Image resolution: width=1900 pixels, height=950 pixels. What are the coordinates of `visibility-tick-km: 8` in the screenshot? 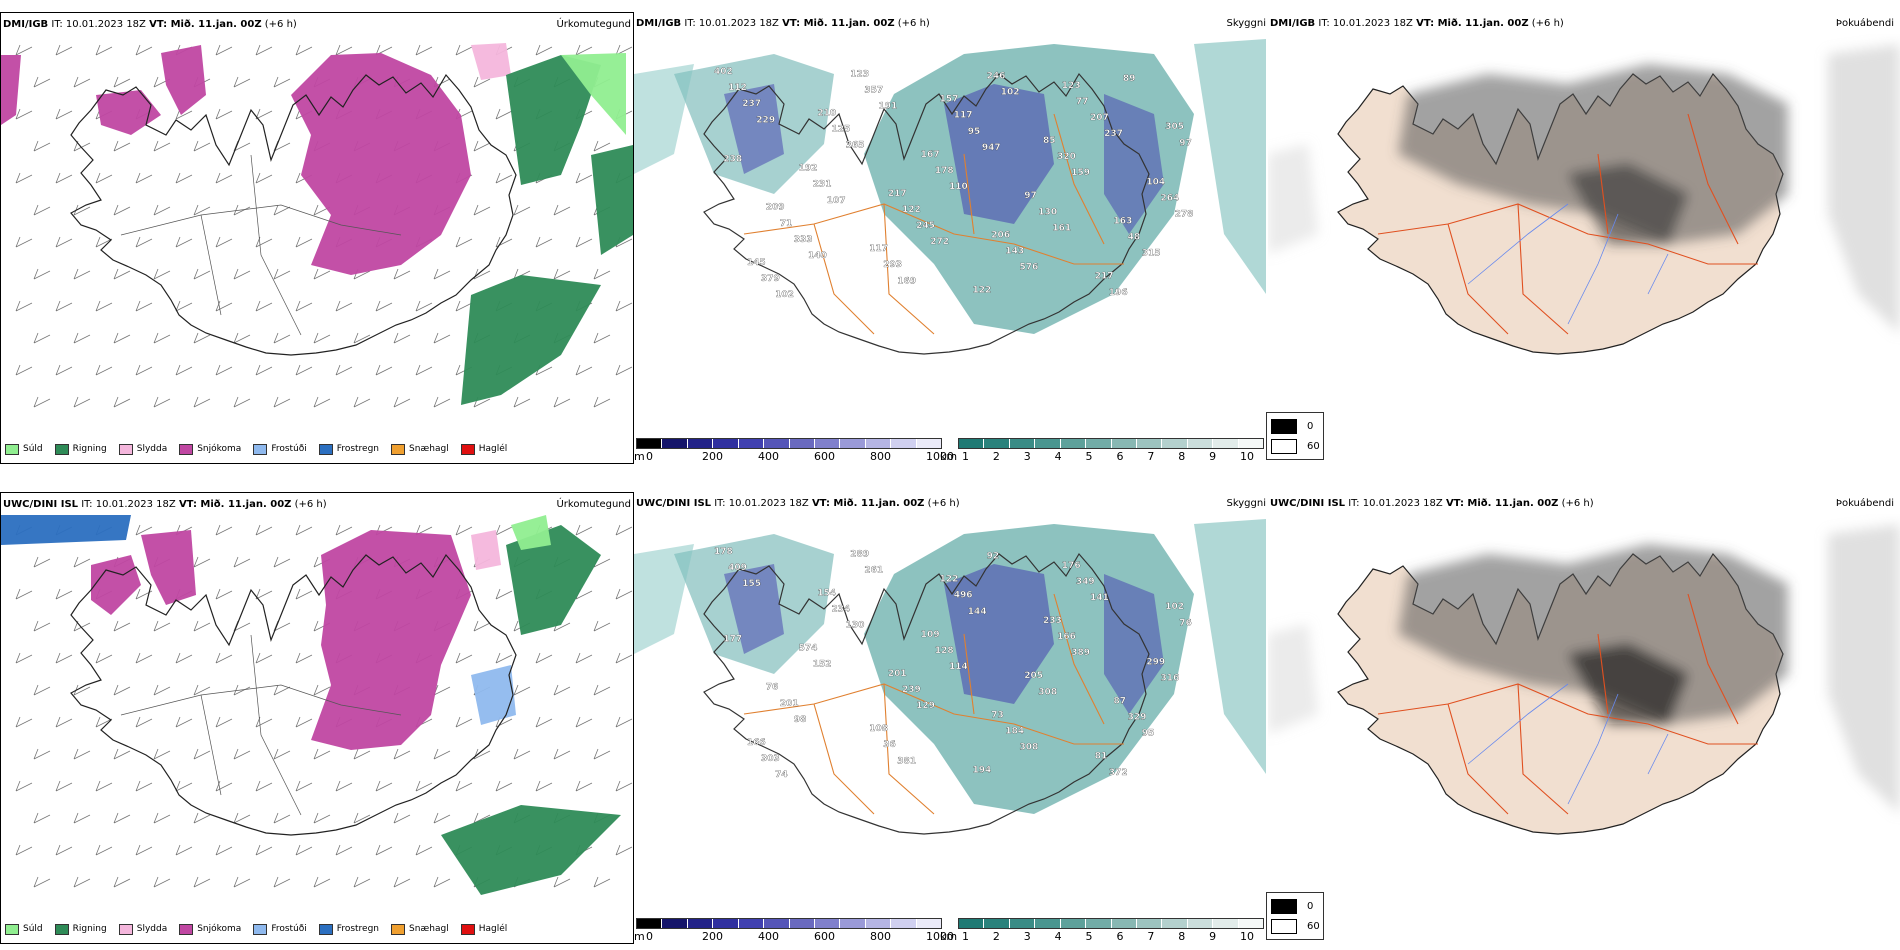 It's located at (1182, 936).